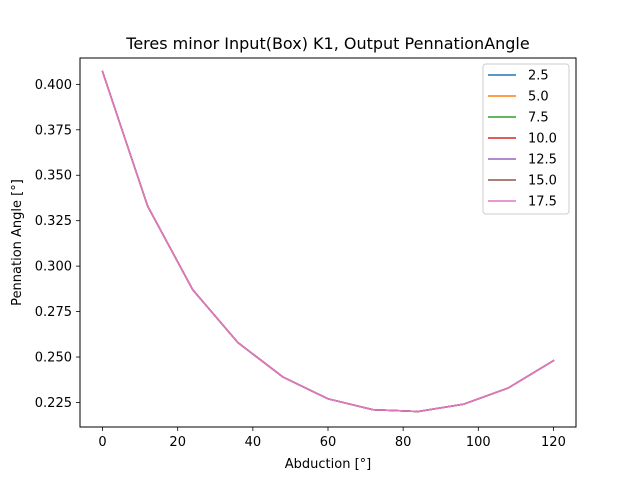  Describe the element at coordinates (53, 130) in the screenshot. I see `y-tick-label: 0.375` at that location.